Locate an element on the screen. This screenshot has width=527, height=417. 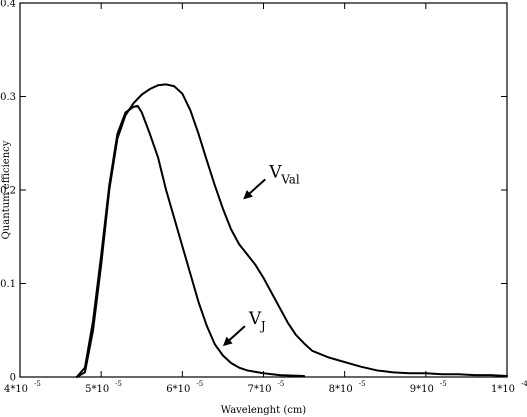
x-tick-label: 1*10 -4 is located at coordinates (509, 387).